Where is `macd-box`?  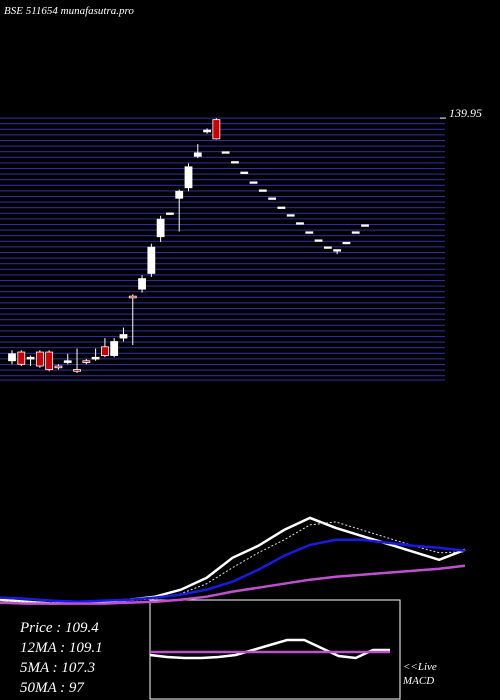 macd-box is located at coordinates (275, 649).